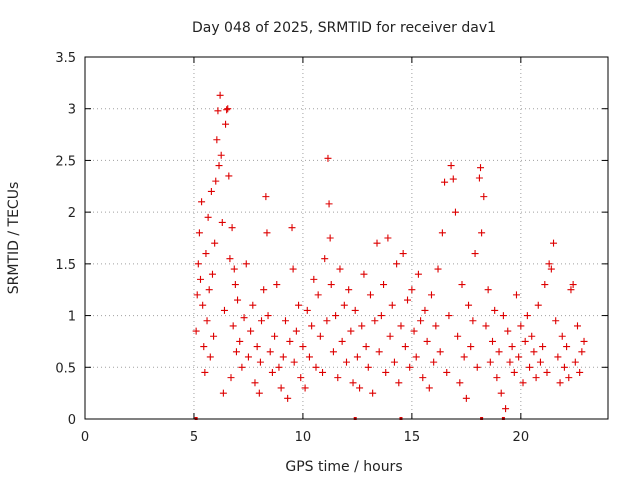 This screenshot has width=640, height=480. Describe the element at coordinates (72, 110) in the screenshot. I see `y-tick-label: 3` at that location.